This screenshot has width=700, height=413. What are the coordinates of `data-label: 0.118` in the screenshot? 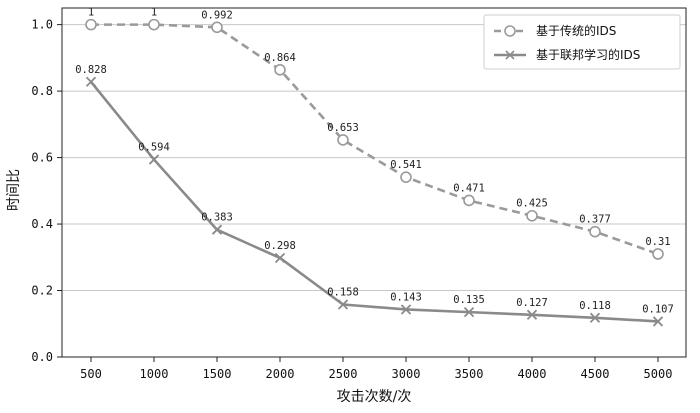 It's located at (595, 306).